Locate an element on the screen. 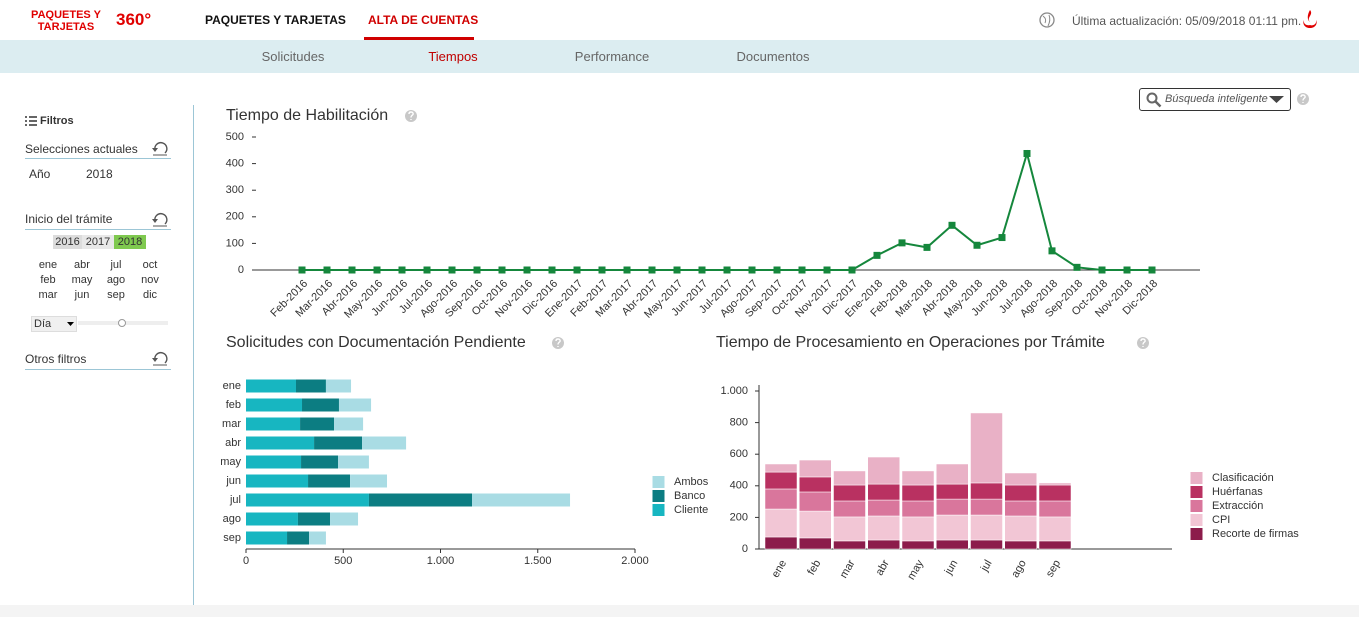  y-tick-label: ene is located at coordinates (232, 386).